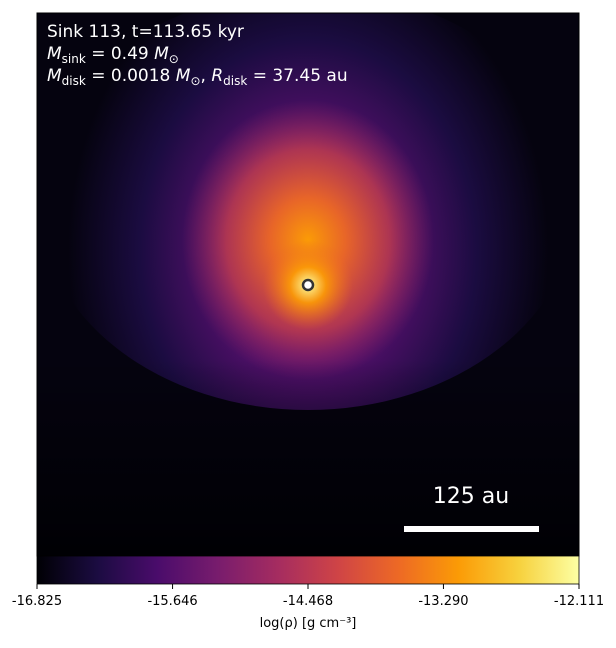  What do you see at coordinates (443, 601) in the screenshot?
I see `tick-label: -13.290` at bounding box center [443, 601].